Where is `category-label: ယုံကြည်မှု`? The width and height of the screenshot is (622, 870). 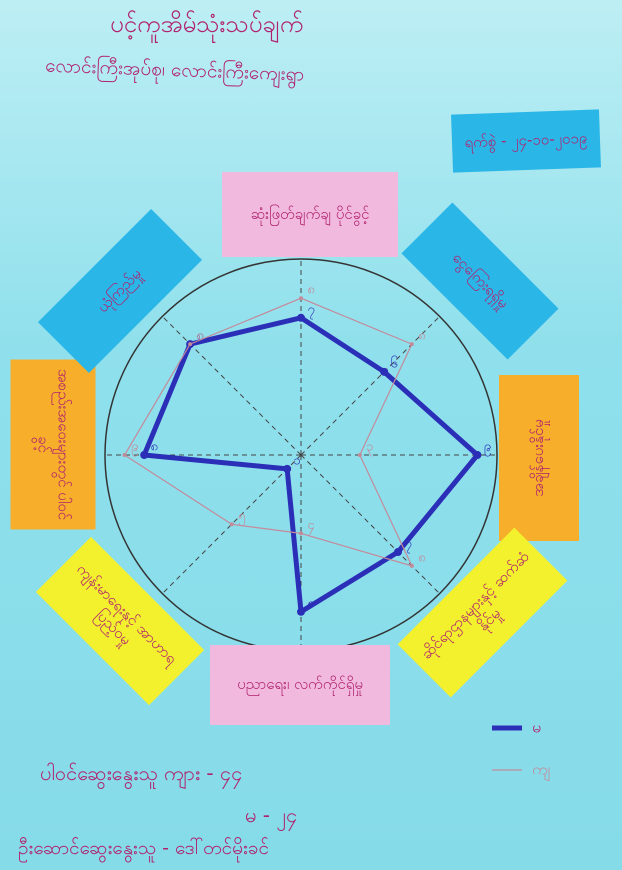
category-label: ယုံကြည်မှု is located at coordinates (119, 290).